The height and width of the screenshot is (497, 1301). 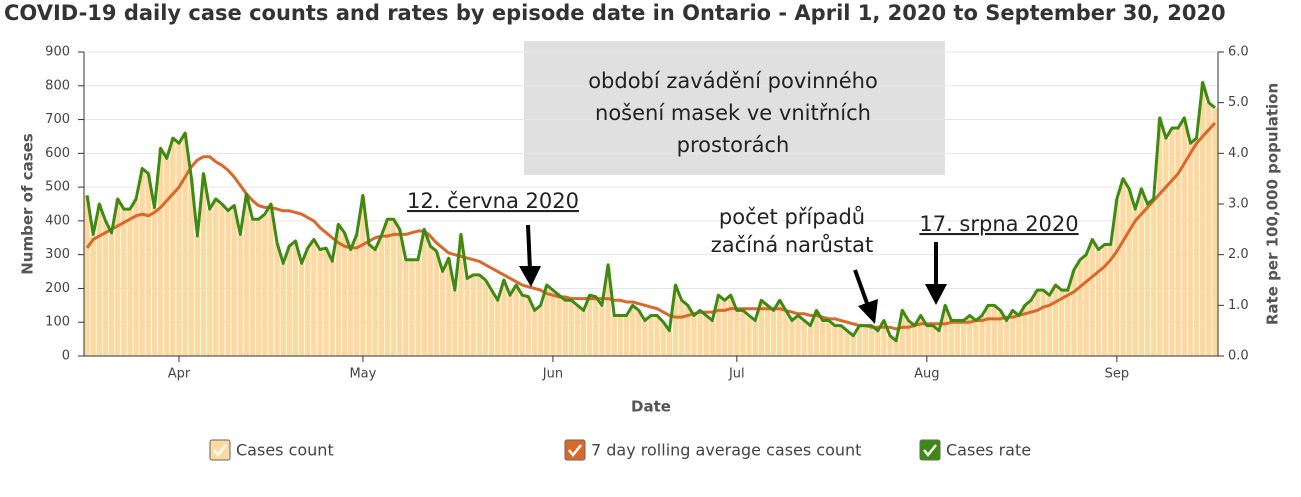 I want to click on x-tick-label: Apr, so click(x=179, y=374).